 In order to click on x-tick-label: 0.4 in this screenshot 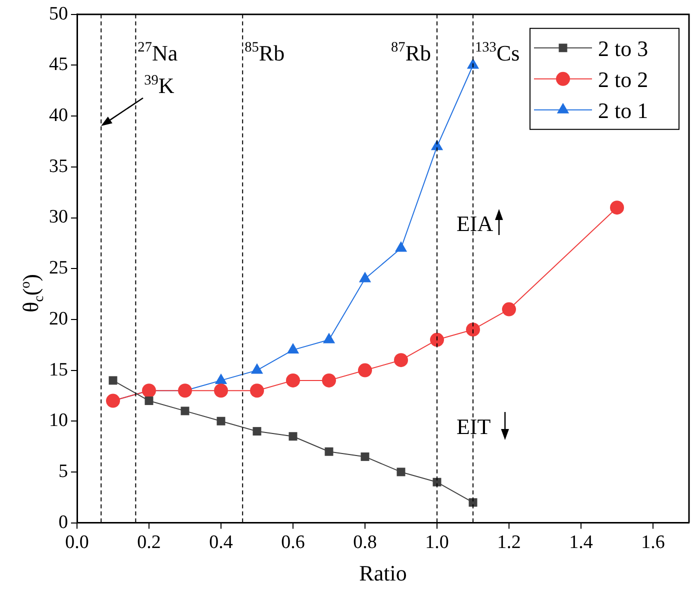, I will do `click(221, 543)`.